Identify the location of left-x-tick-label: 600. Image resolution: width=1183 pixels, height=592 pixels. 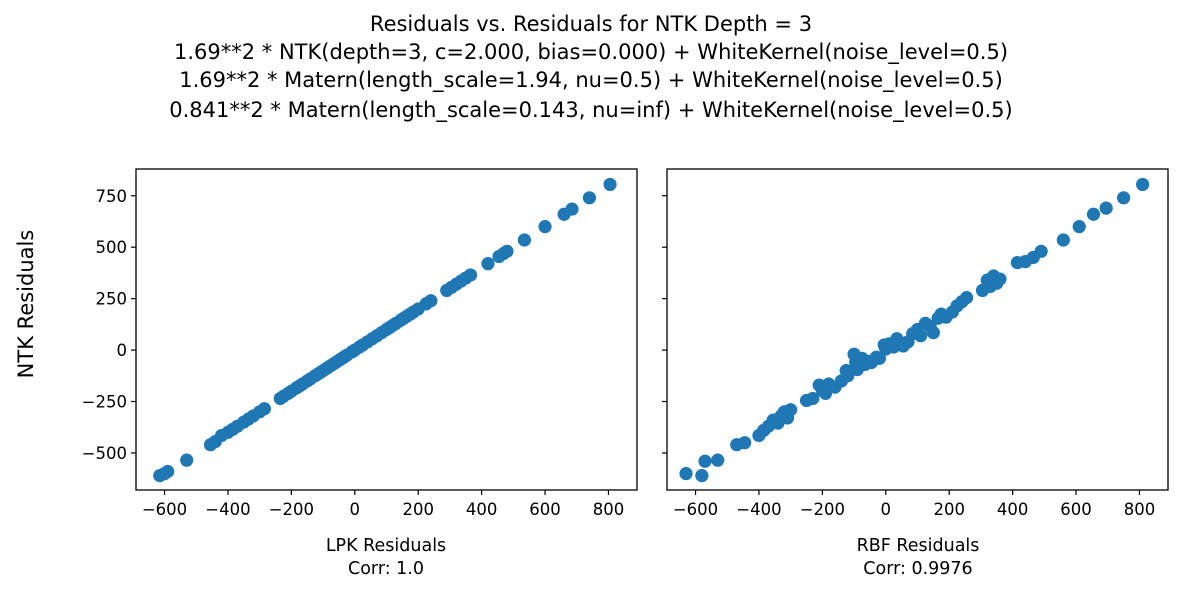
(545, 509).